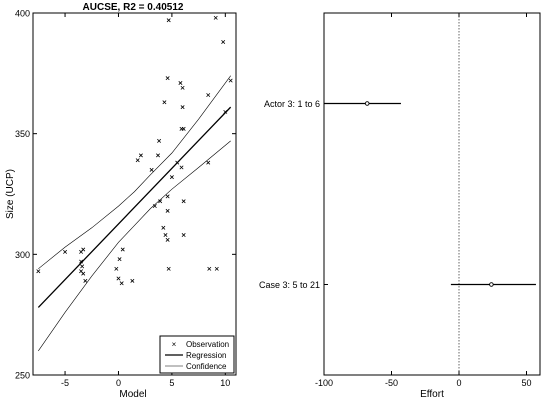 Image resolution: width=550 pixels, height=400 pixels. Describe the element at coordinates (225, 383) in the screenshot. I see `x-tick-label: 10` at that location.